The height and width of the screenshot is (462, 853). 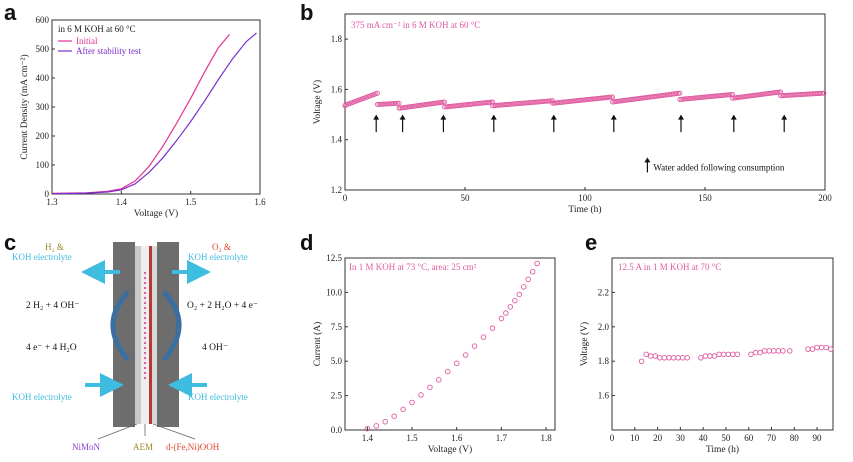 What do you see at coordinates (86, 447) in the screenshot?
I see `nimon-label: NiMoN` at bounding box center [86, 447].